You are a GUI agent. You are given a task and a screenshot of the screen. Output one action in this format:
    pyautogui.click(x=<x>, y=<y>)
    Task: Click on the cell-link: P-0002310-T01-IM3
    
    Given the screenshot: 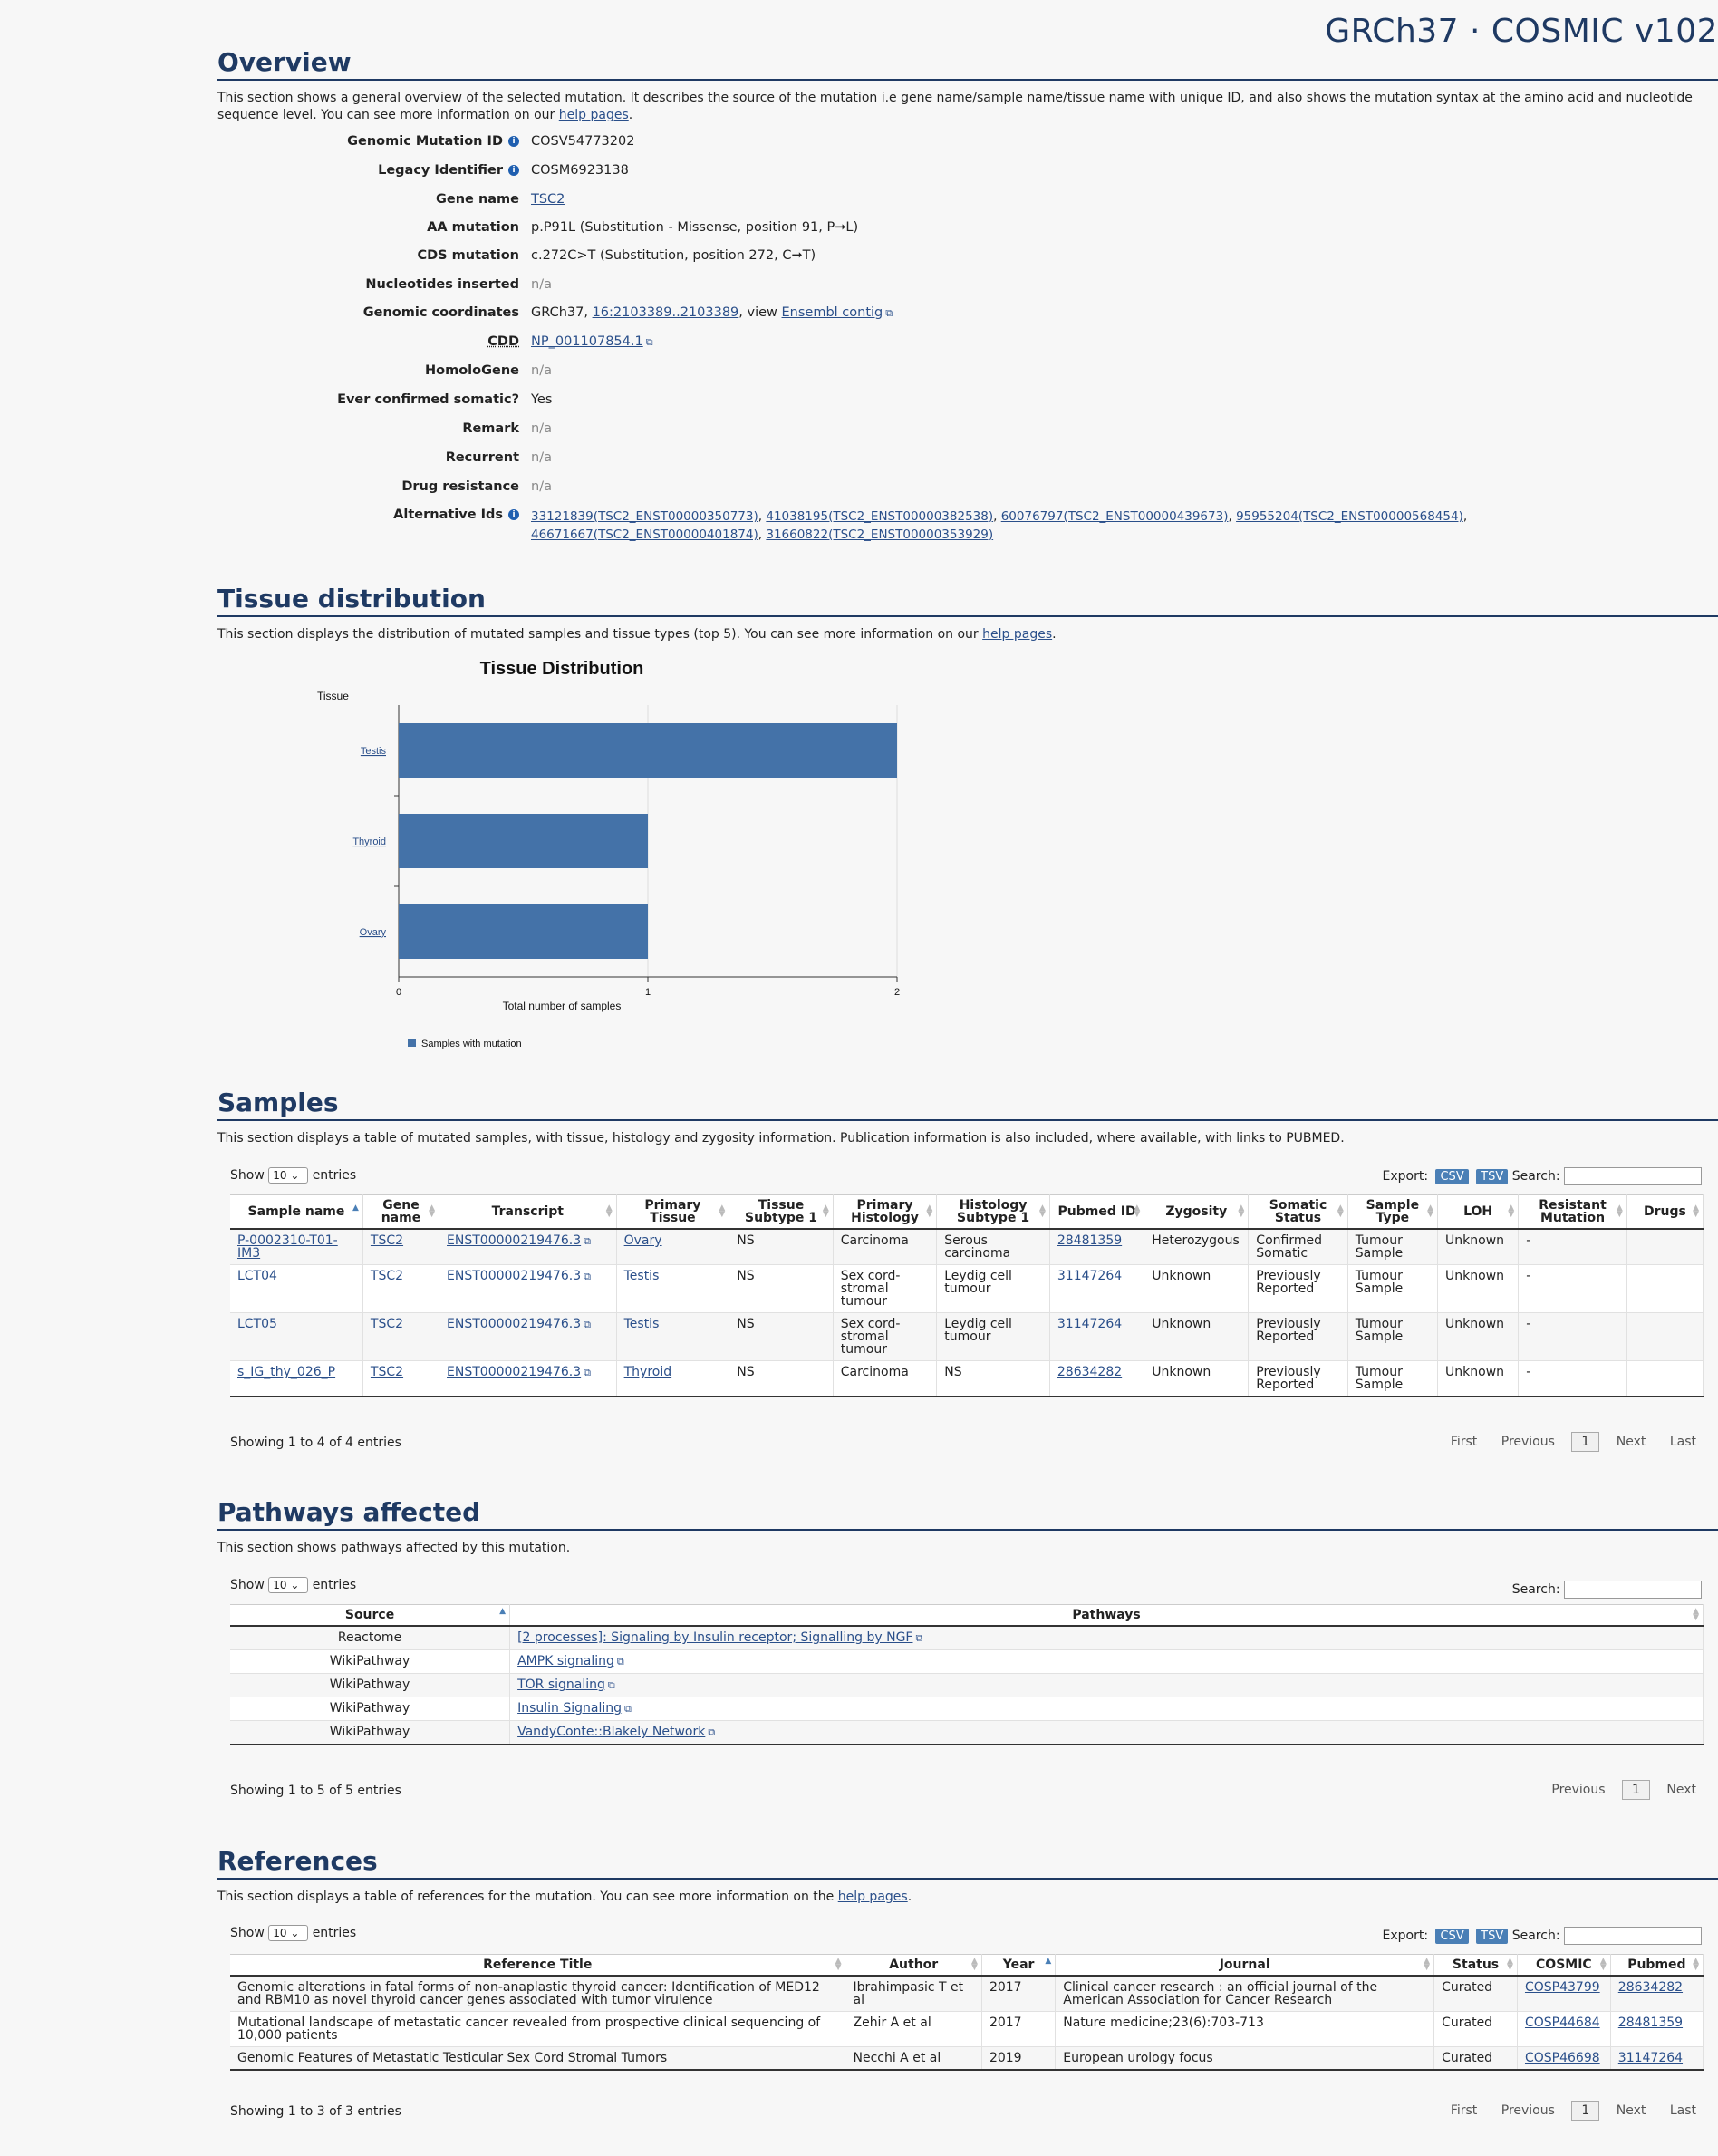 What is the action you would take?
    pyautogui.click(x=287, y=1247)
    